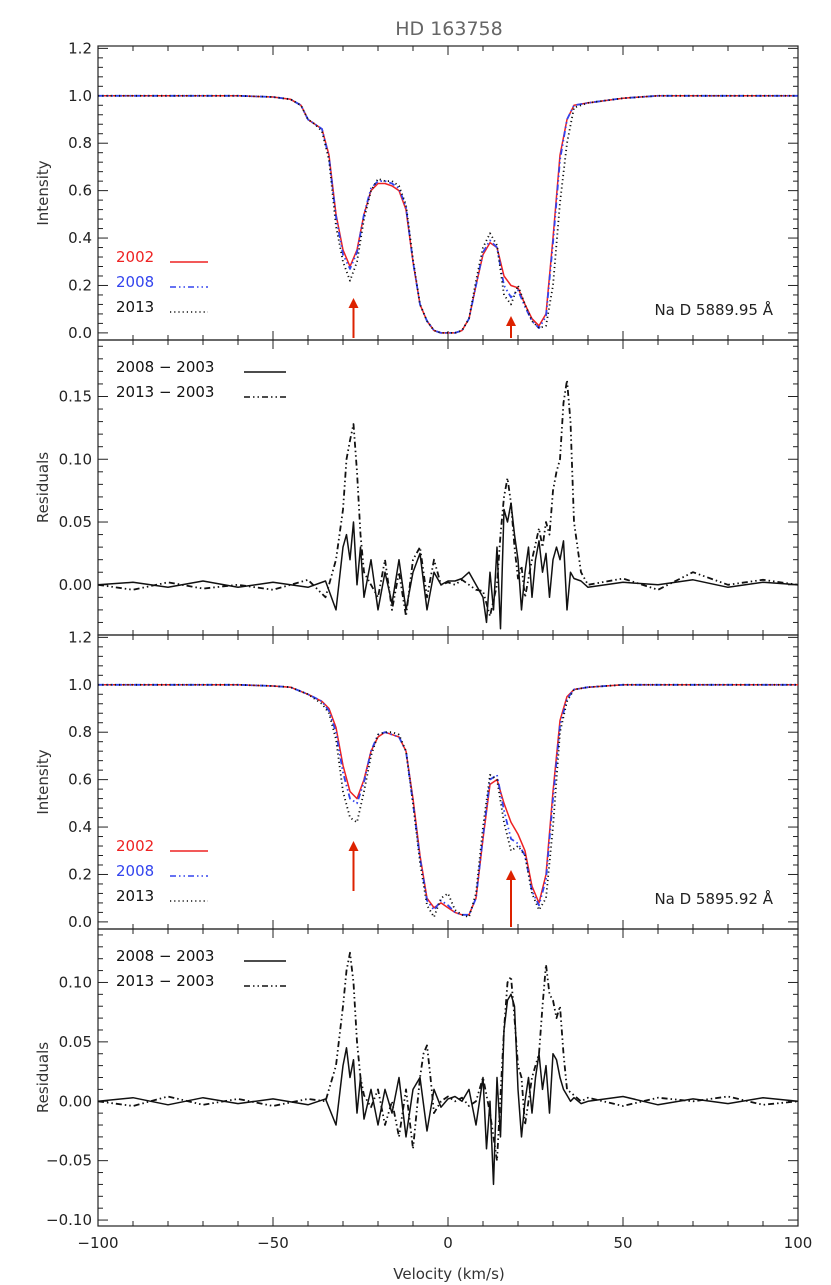 This screenshot has width=831, height=1285. I want to click on line-annotation: Na D 5895.92 Å, so click(713, 898).